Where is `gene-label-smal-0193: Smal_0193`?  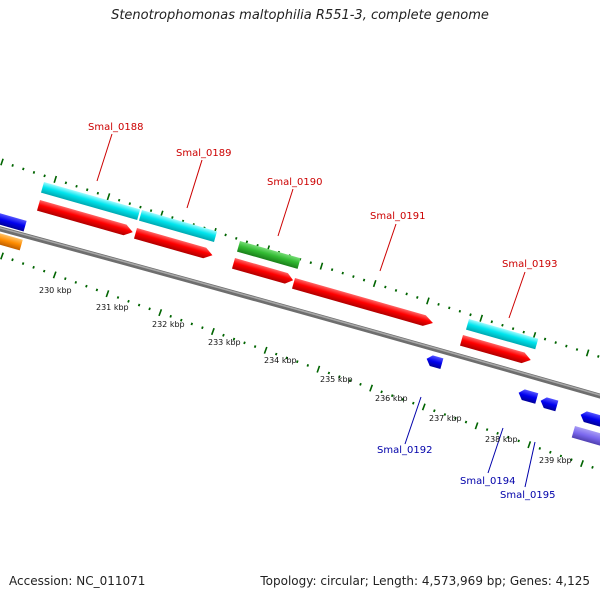
gene-label-smal-0193: Smal_0193 is located at coordinates (529, 264).